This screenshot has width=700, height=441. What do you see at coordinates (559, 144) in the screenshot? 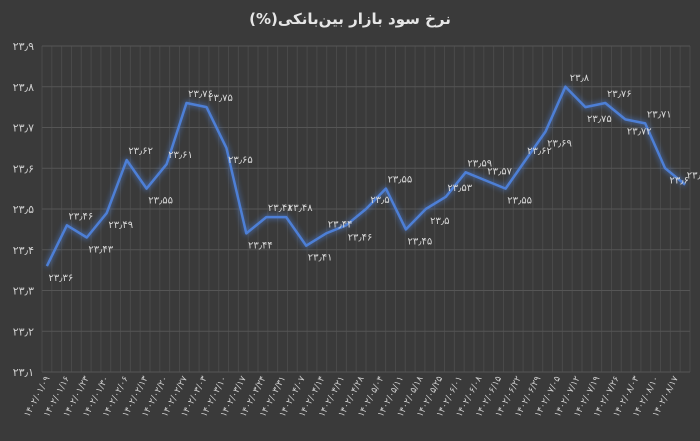
I see `data-label: ۲۳٫۶۹` at bounding box center [559, 144].